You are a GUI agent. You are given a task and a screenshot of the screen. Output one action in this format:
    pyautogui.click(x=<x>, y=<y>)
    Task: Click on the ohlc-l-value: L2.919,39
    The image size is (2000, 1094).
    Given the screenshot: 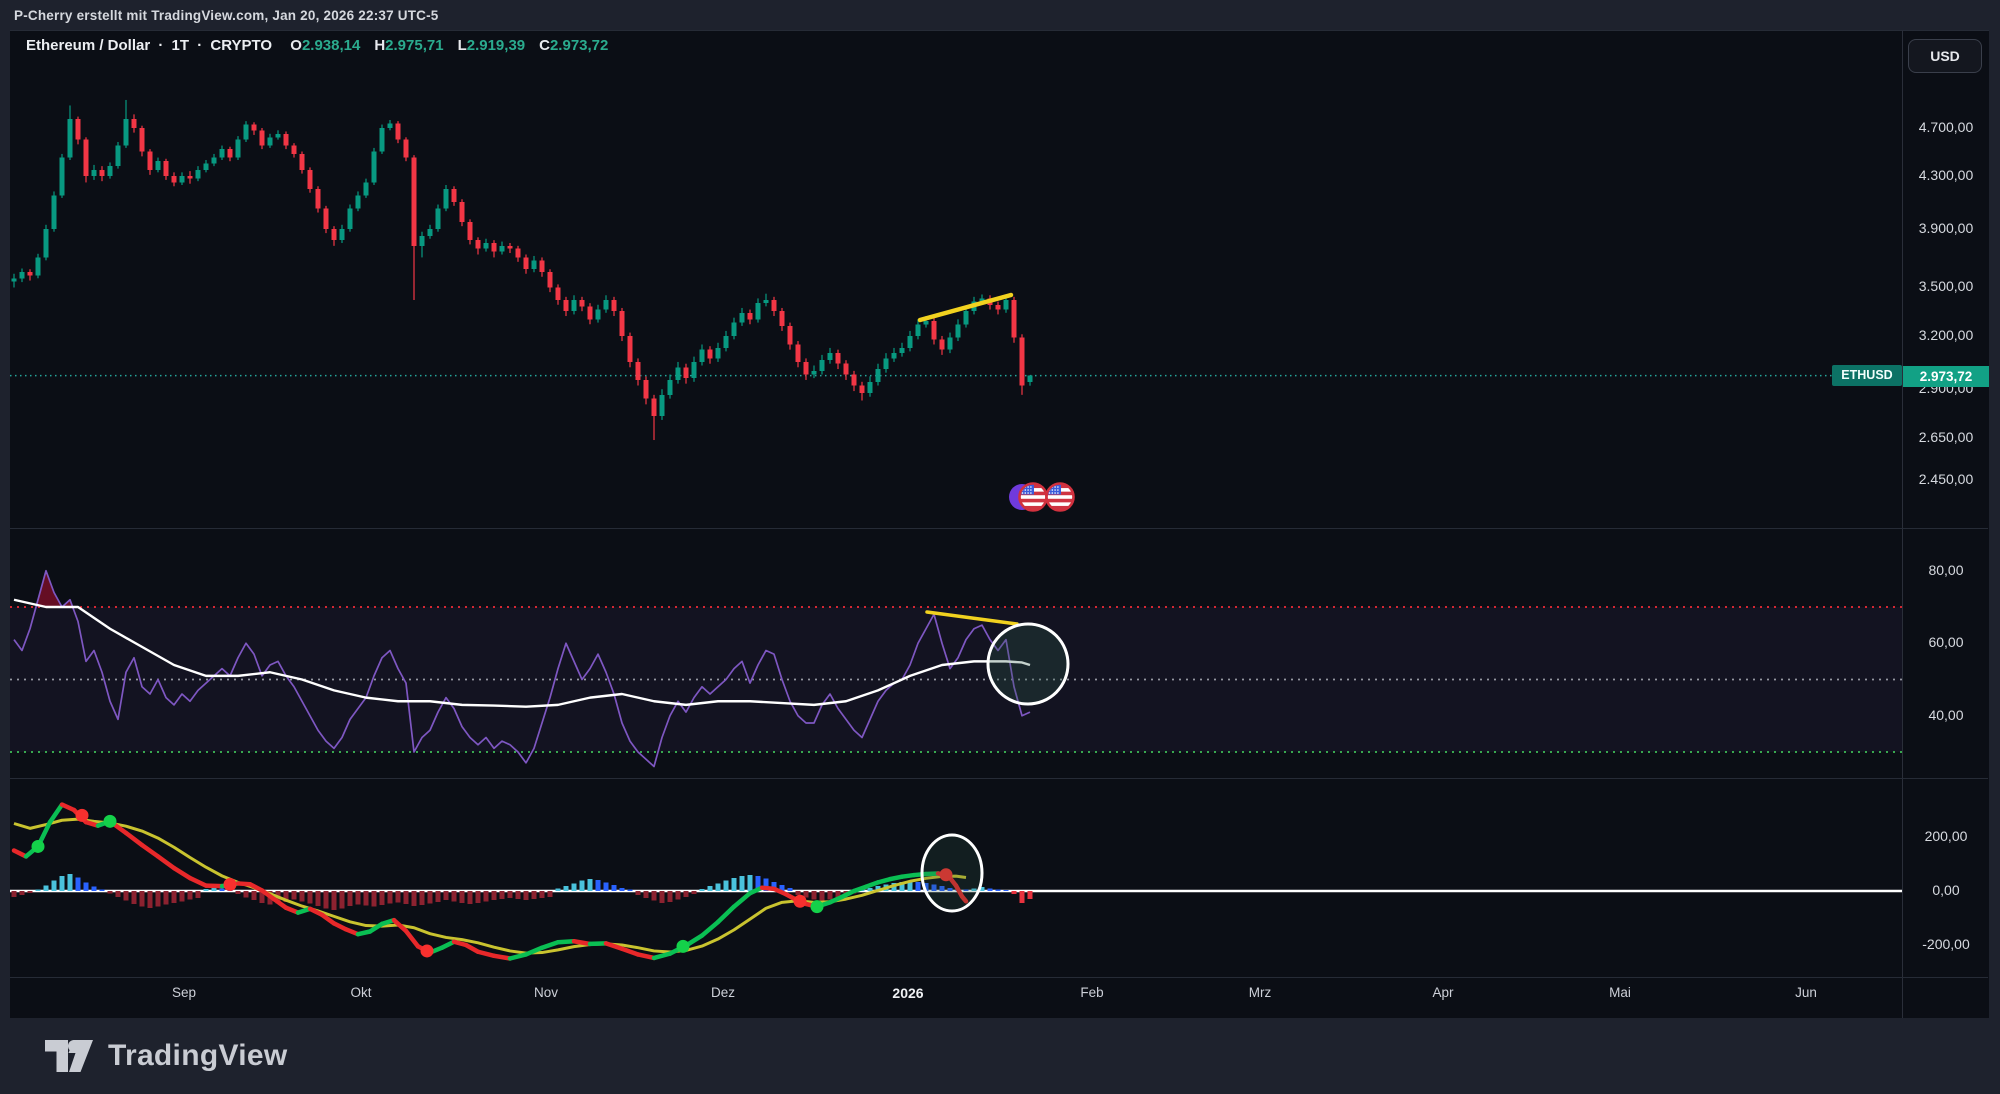 What is the action you would take?
    pyautogui.click(x=491, y=45)
    